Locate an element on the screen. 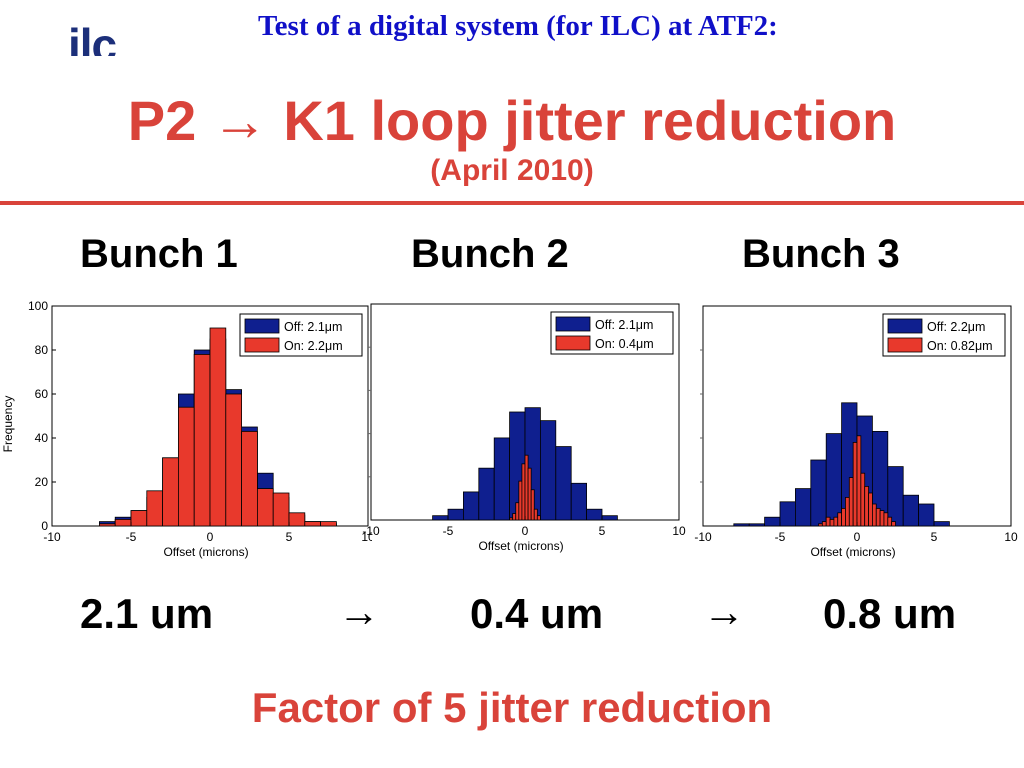 This screenshot has height=768, width=1024. bunch-1-label: Bunch 1 is located at coordinates (159, 254).